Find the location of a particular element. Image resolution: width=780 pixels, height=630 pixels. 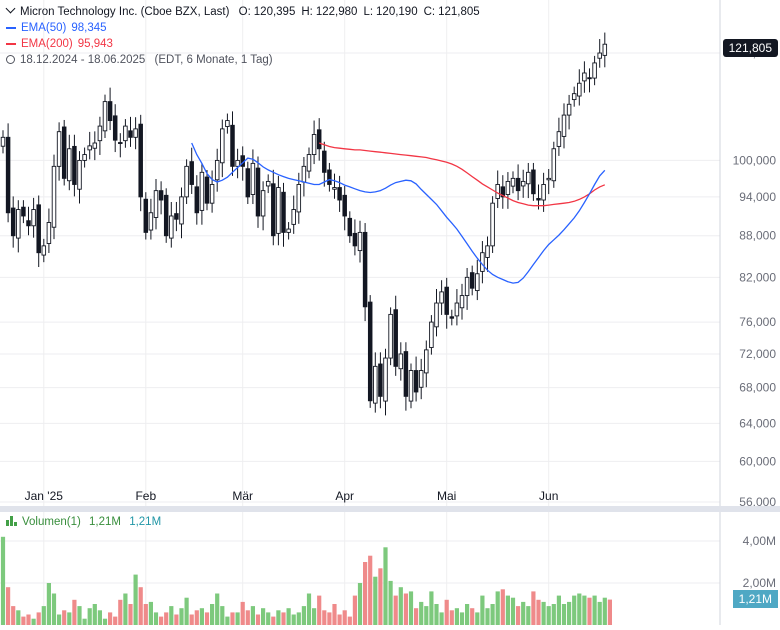

x-tick-label: Jun is located at coordinates (548, 496).